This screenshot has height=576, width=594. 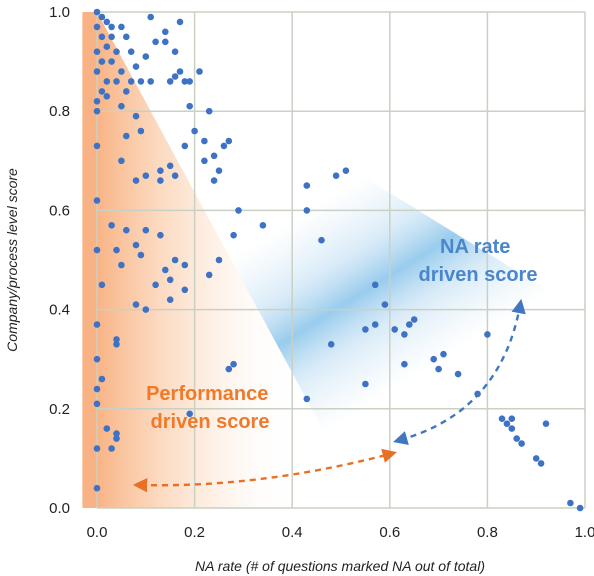 I want to click on y-tick-label: 0.8, so click(x=59, y=111).